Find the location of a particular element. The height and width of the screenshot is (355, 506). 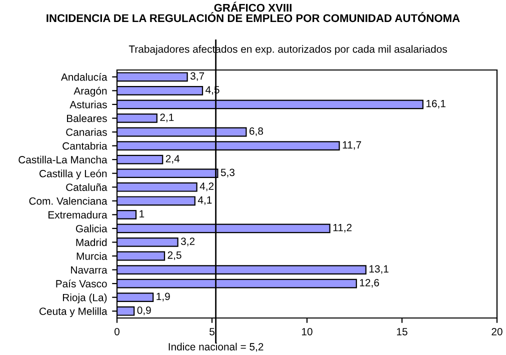

data-label: 1,9 is located at coordinates (163, 297).